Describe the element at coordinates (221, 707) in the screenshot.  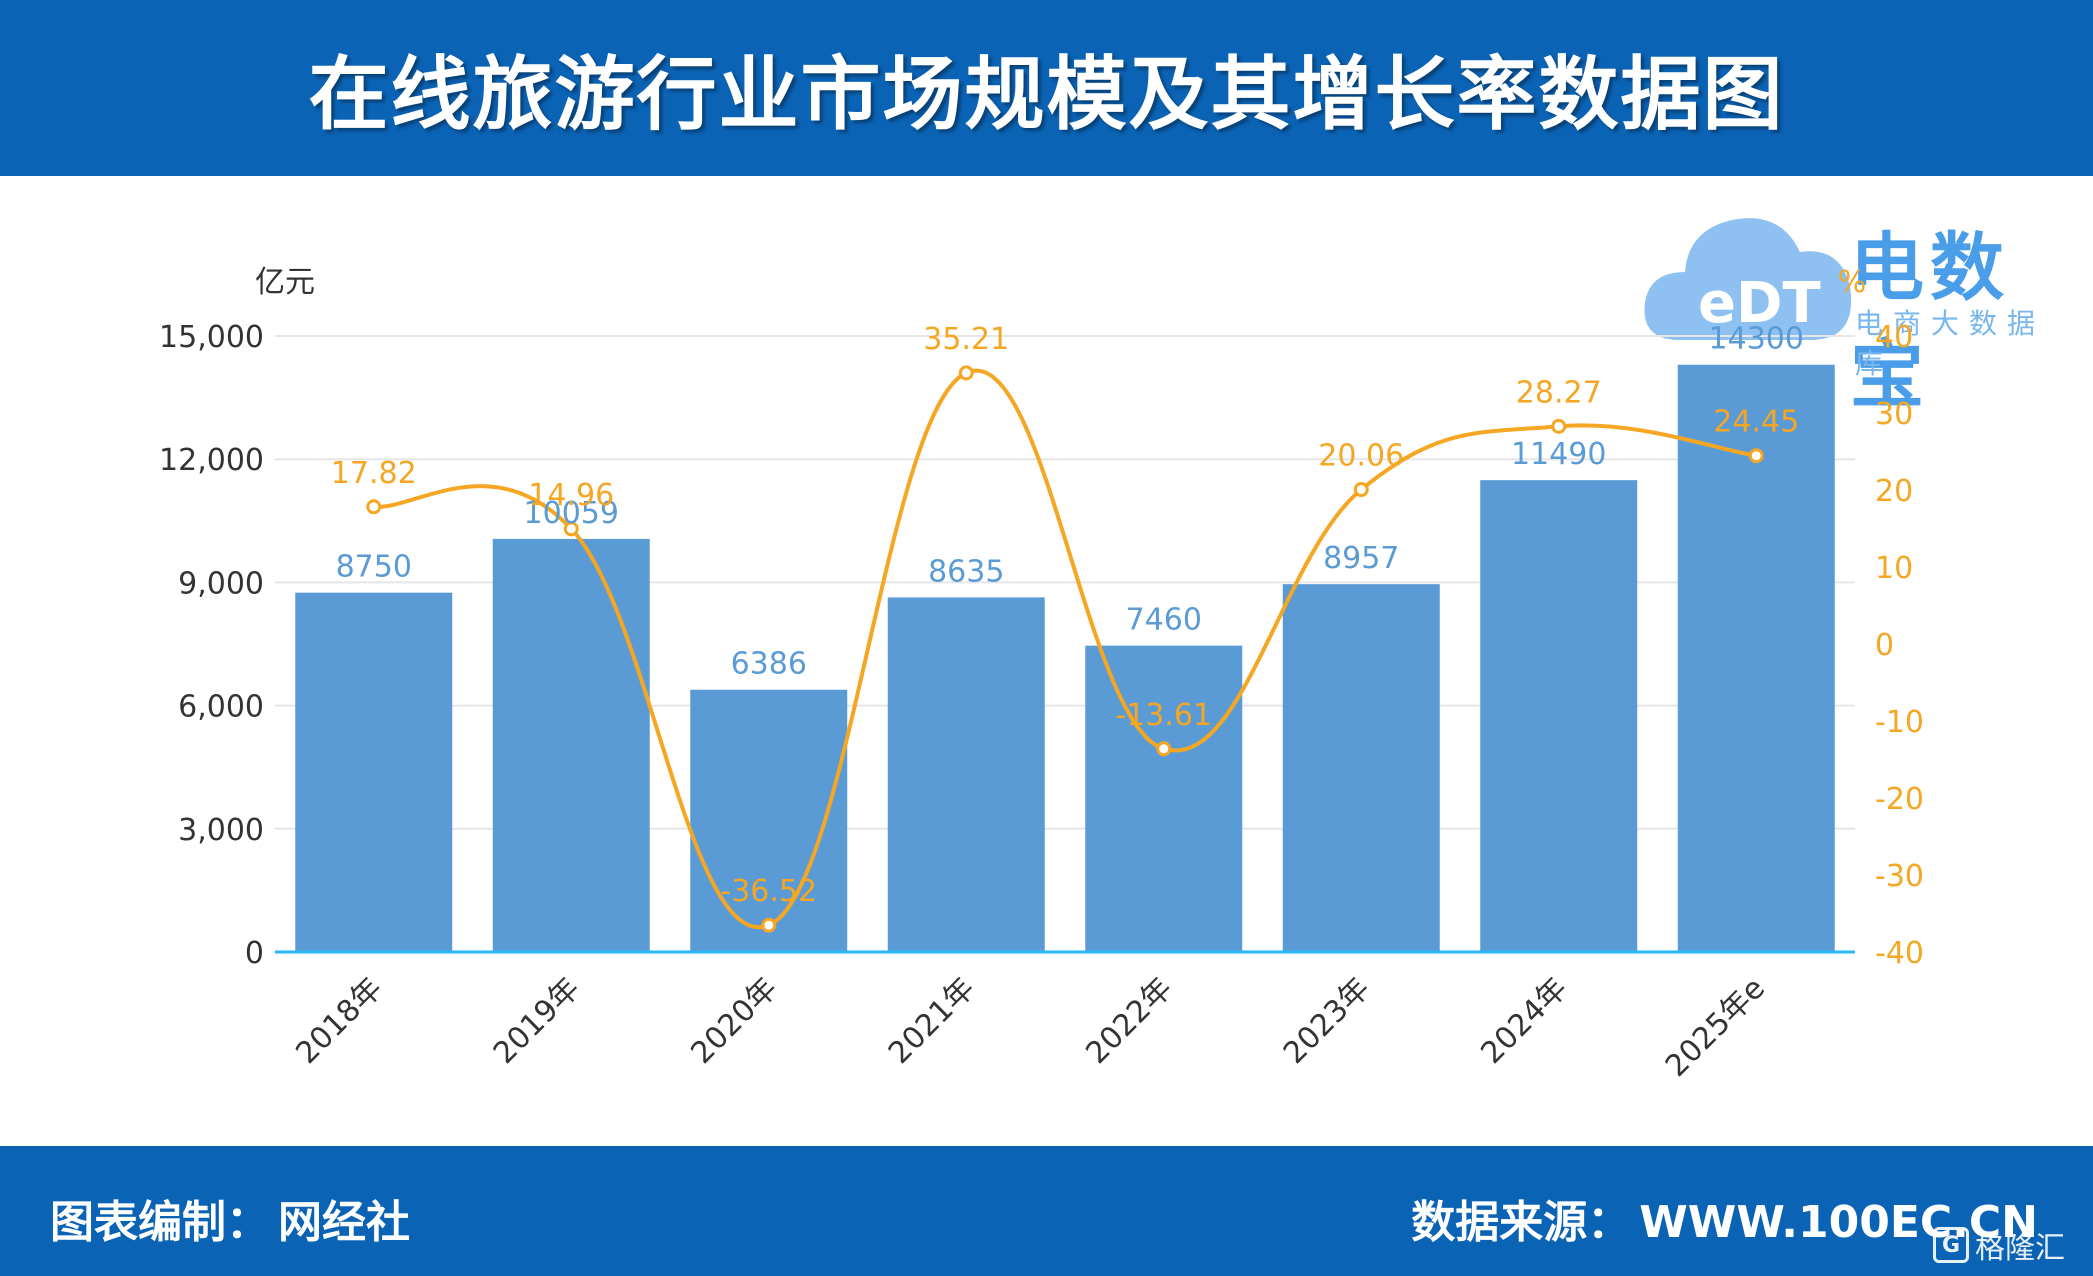
I see `y-left-tick-label: 6,000` at that location.